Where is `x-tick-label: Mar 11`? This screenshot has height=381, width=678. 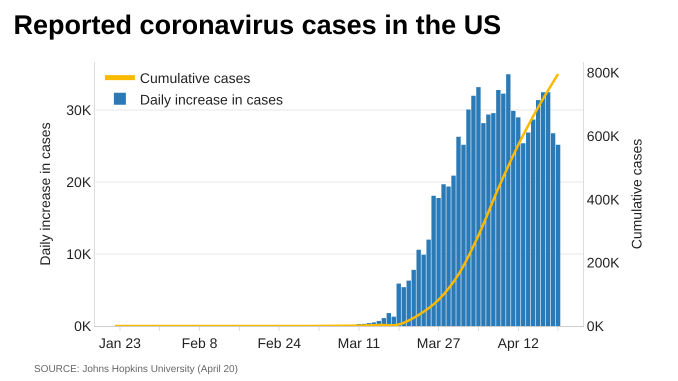 x-tick-label: Mar 11 is located at coordinates (359, 342).